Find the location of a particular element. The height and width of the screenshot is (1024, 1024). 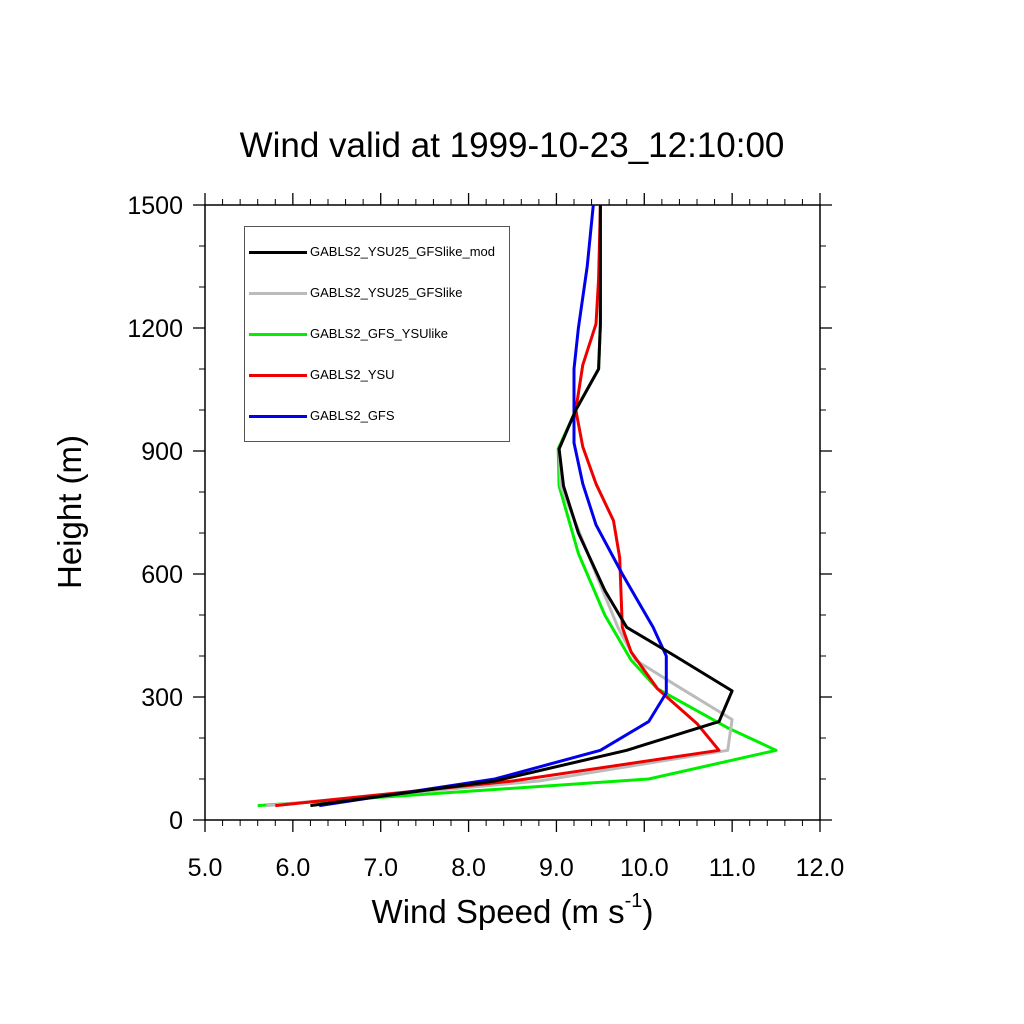

x-tick-label: 6.0 is located at coordinates (292, 868).